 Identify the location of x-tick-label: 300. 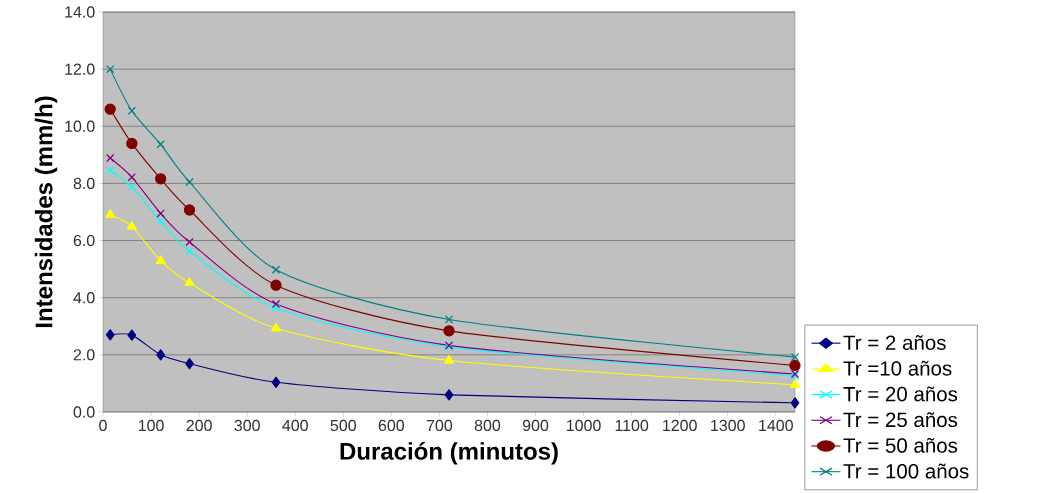
(247, 425).